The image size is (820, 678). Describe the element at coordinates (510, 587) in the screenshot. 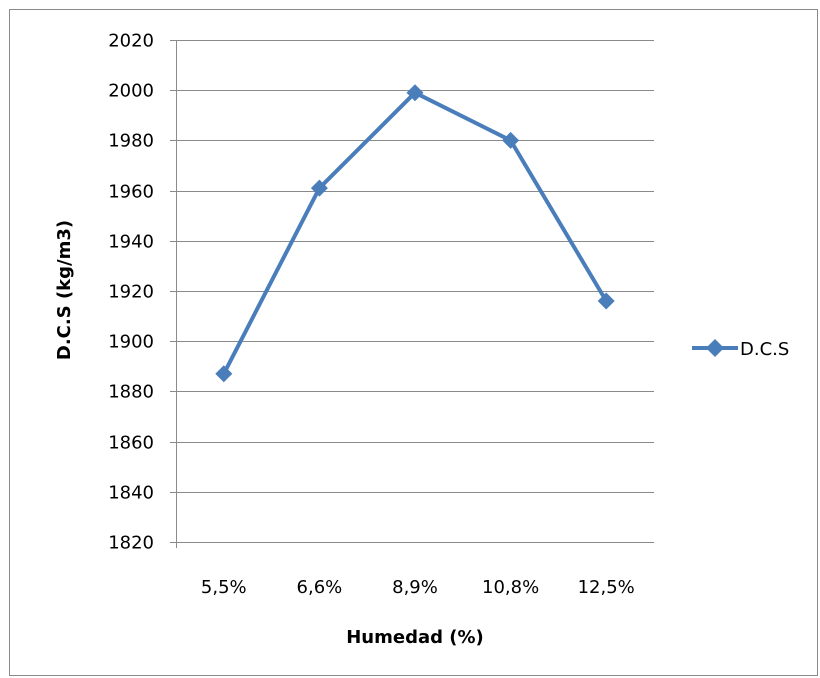

I see `x-tick-label: 10,8%` at that location.